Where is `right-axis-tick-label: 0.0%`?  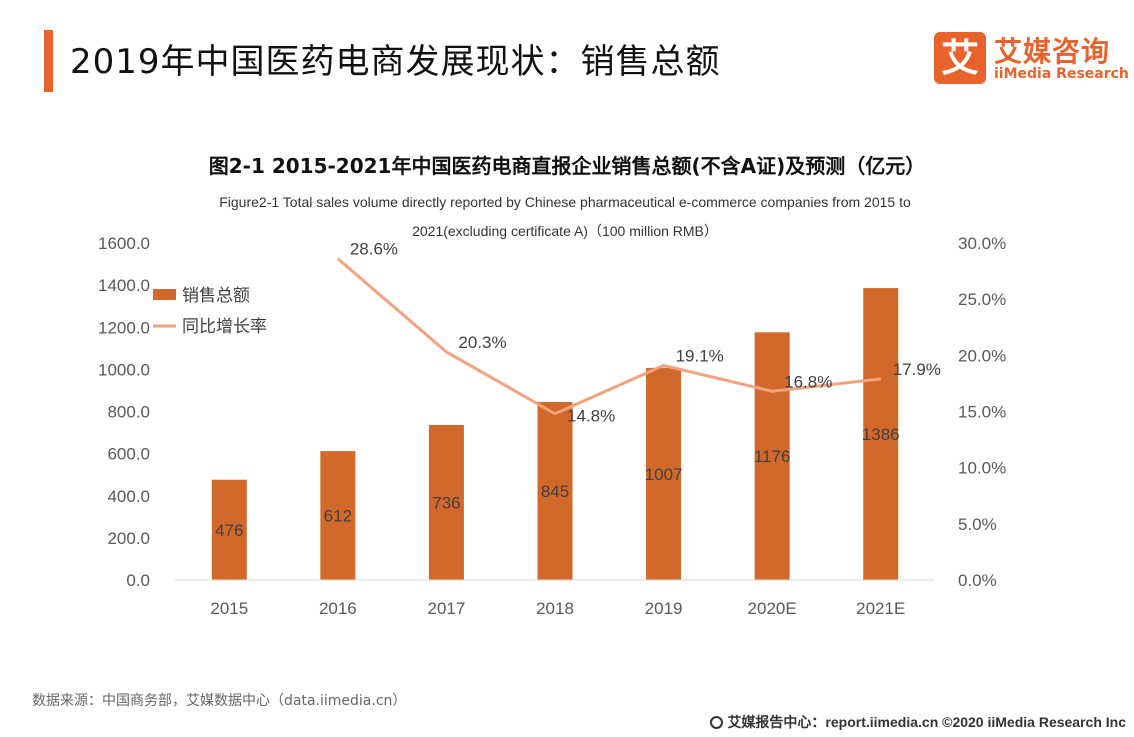 right-axis-tick-label: 0.0% is located at coordinates (977, 580).